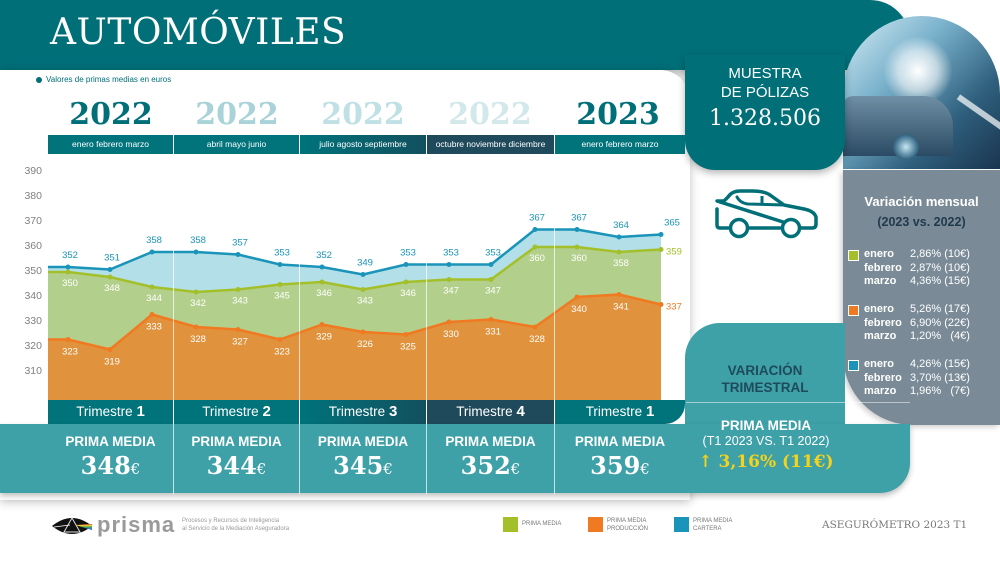 This screenshot has width=1000, height=562. What do you see at coordinates (923, 337) in the screenshot?
I see `variacion-row: marzo 1,20% (4€)` at bounding box center [923, 337].